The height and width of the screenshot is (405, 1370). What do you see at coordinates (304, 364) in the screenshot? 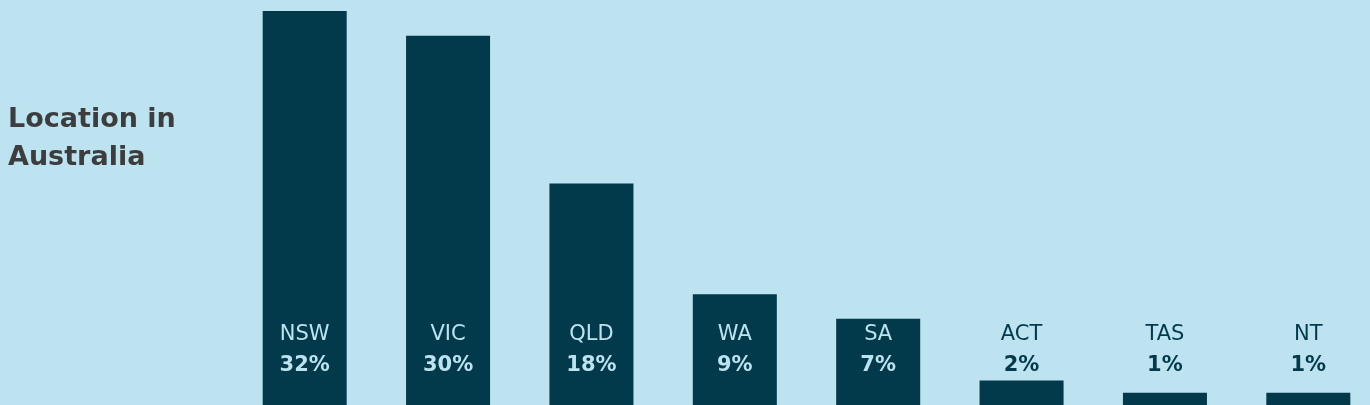
I see `data-label: 32%` at bounding box center [304, 364].